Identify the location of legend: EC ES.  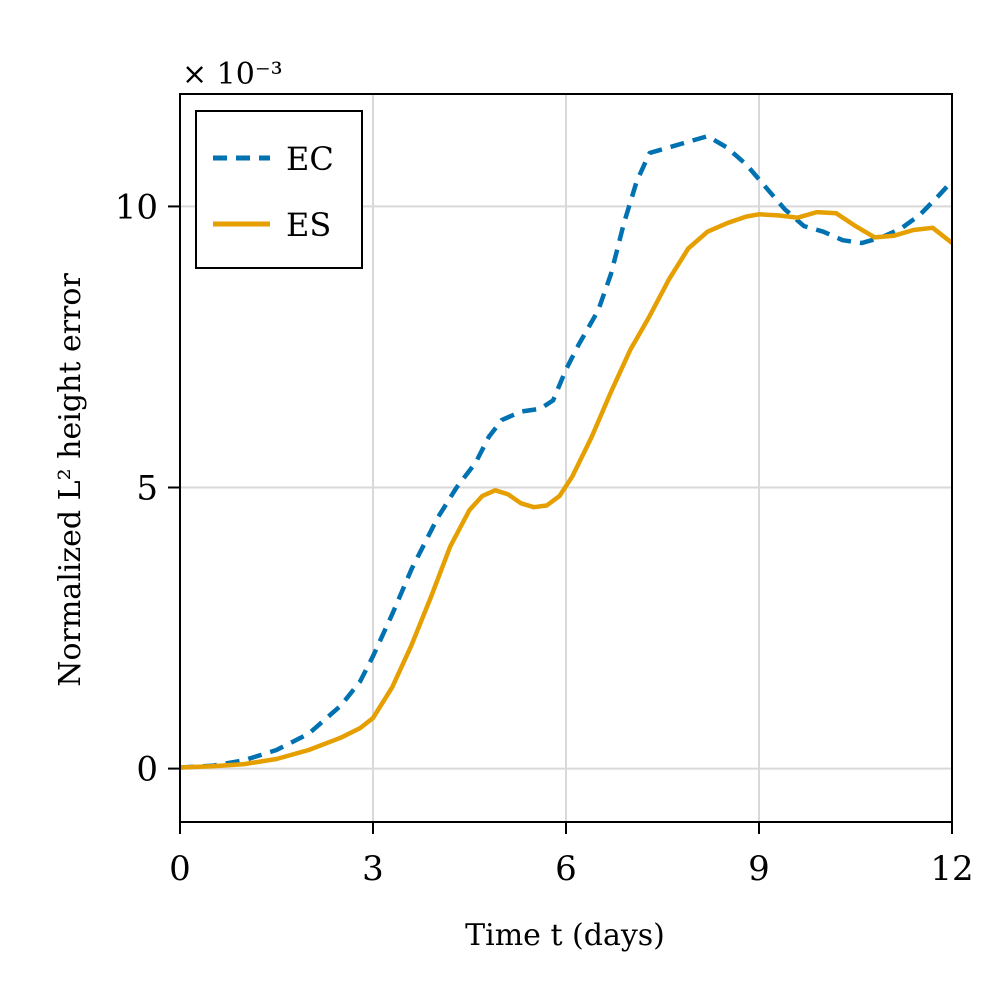
(279, 189).